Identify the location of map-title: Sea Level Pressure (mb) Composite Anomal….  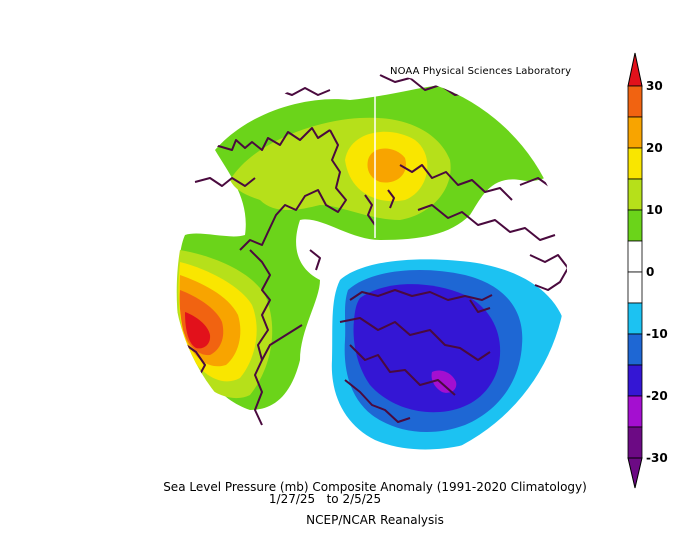
(375, 487).